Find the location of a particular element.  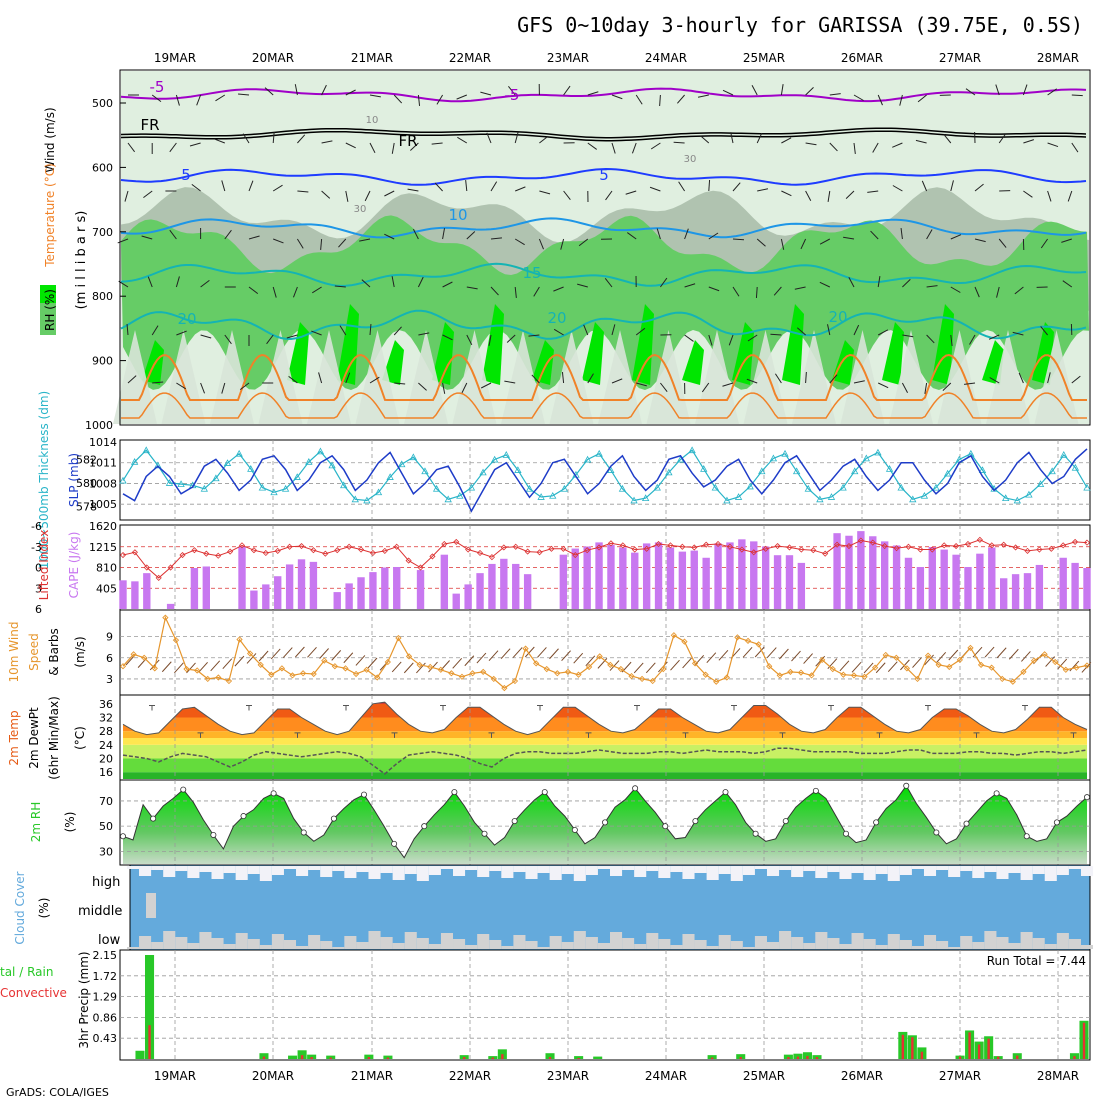

contour-label: 30 is located at coordinates (690, 159).